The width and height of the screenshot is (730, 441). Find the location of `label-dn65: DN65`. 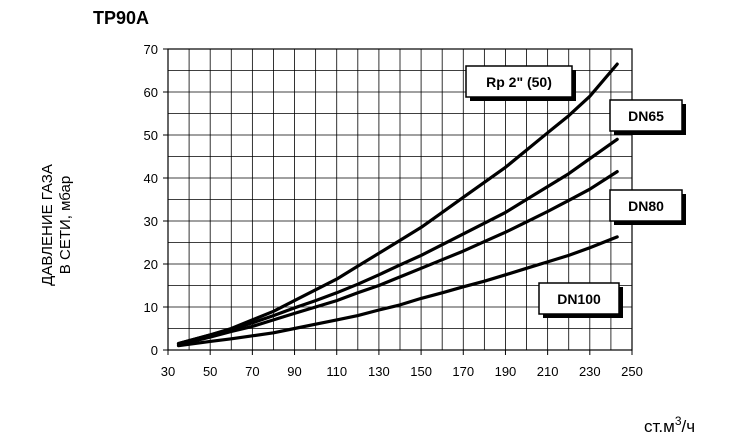

label-dn65: DN65 is located at coordinates (647, 117).